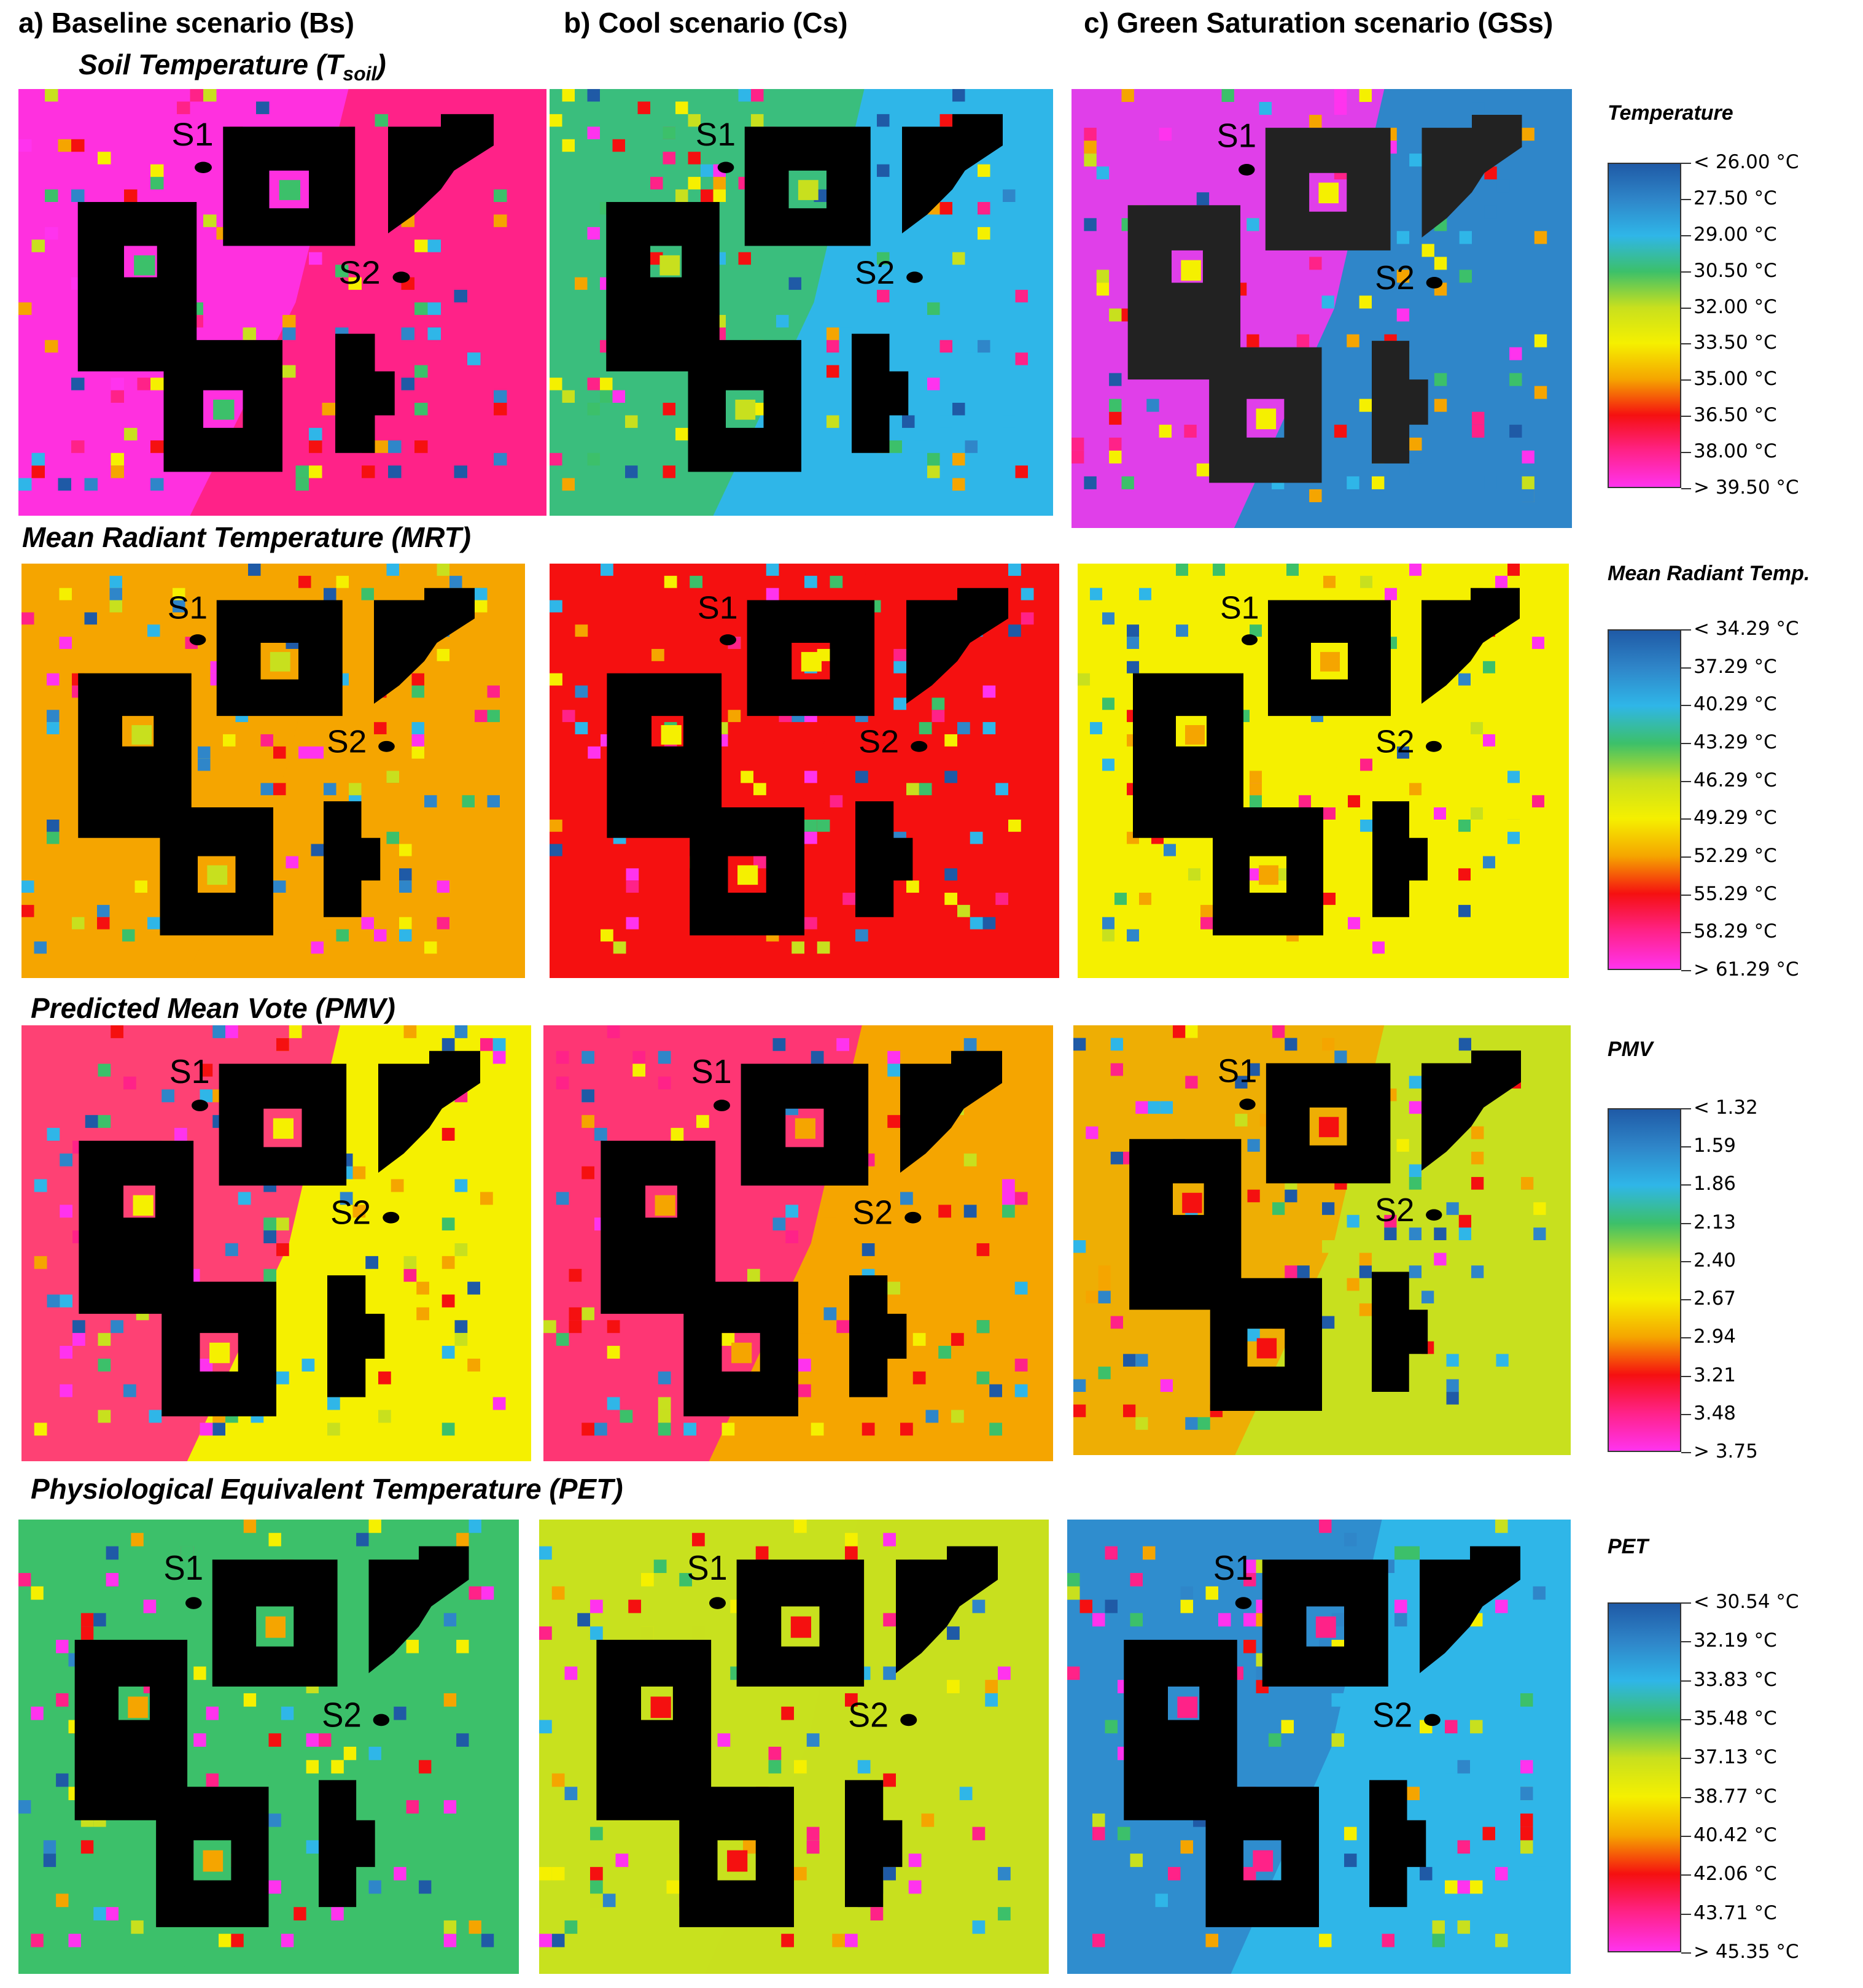 Image resolution: width=1863 pixels, height=1988 pixels. Describe the element at coordinates (1735, 1757) in the screenshot. I see `legend-tick-label: 37.13 °C` at that location.